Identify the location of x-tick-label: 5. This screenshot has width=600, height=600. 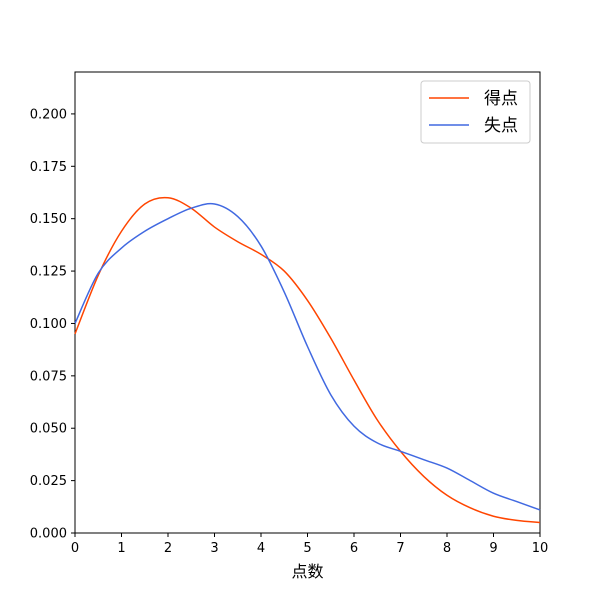
(307, 548).